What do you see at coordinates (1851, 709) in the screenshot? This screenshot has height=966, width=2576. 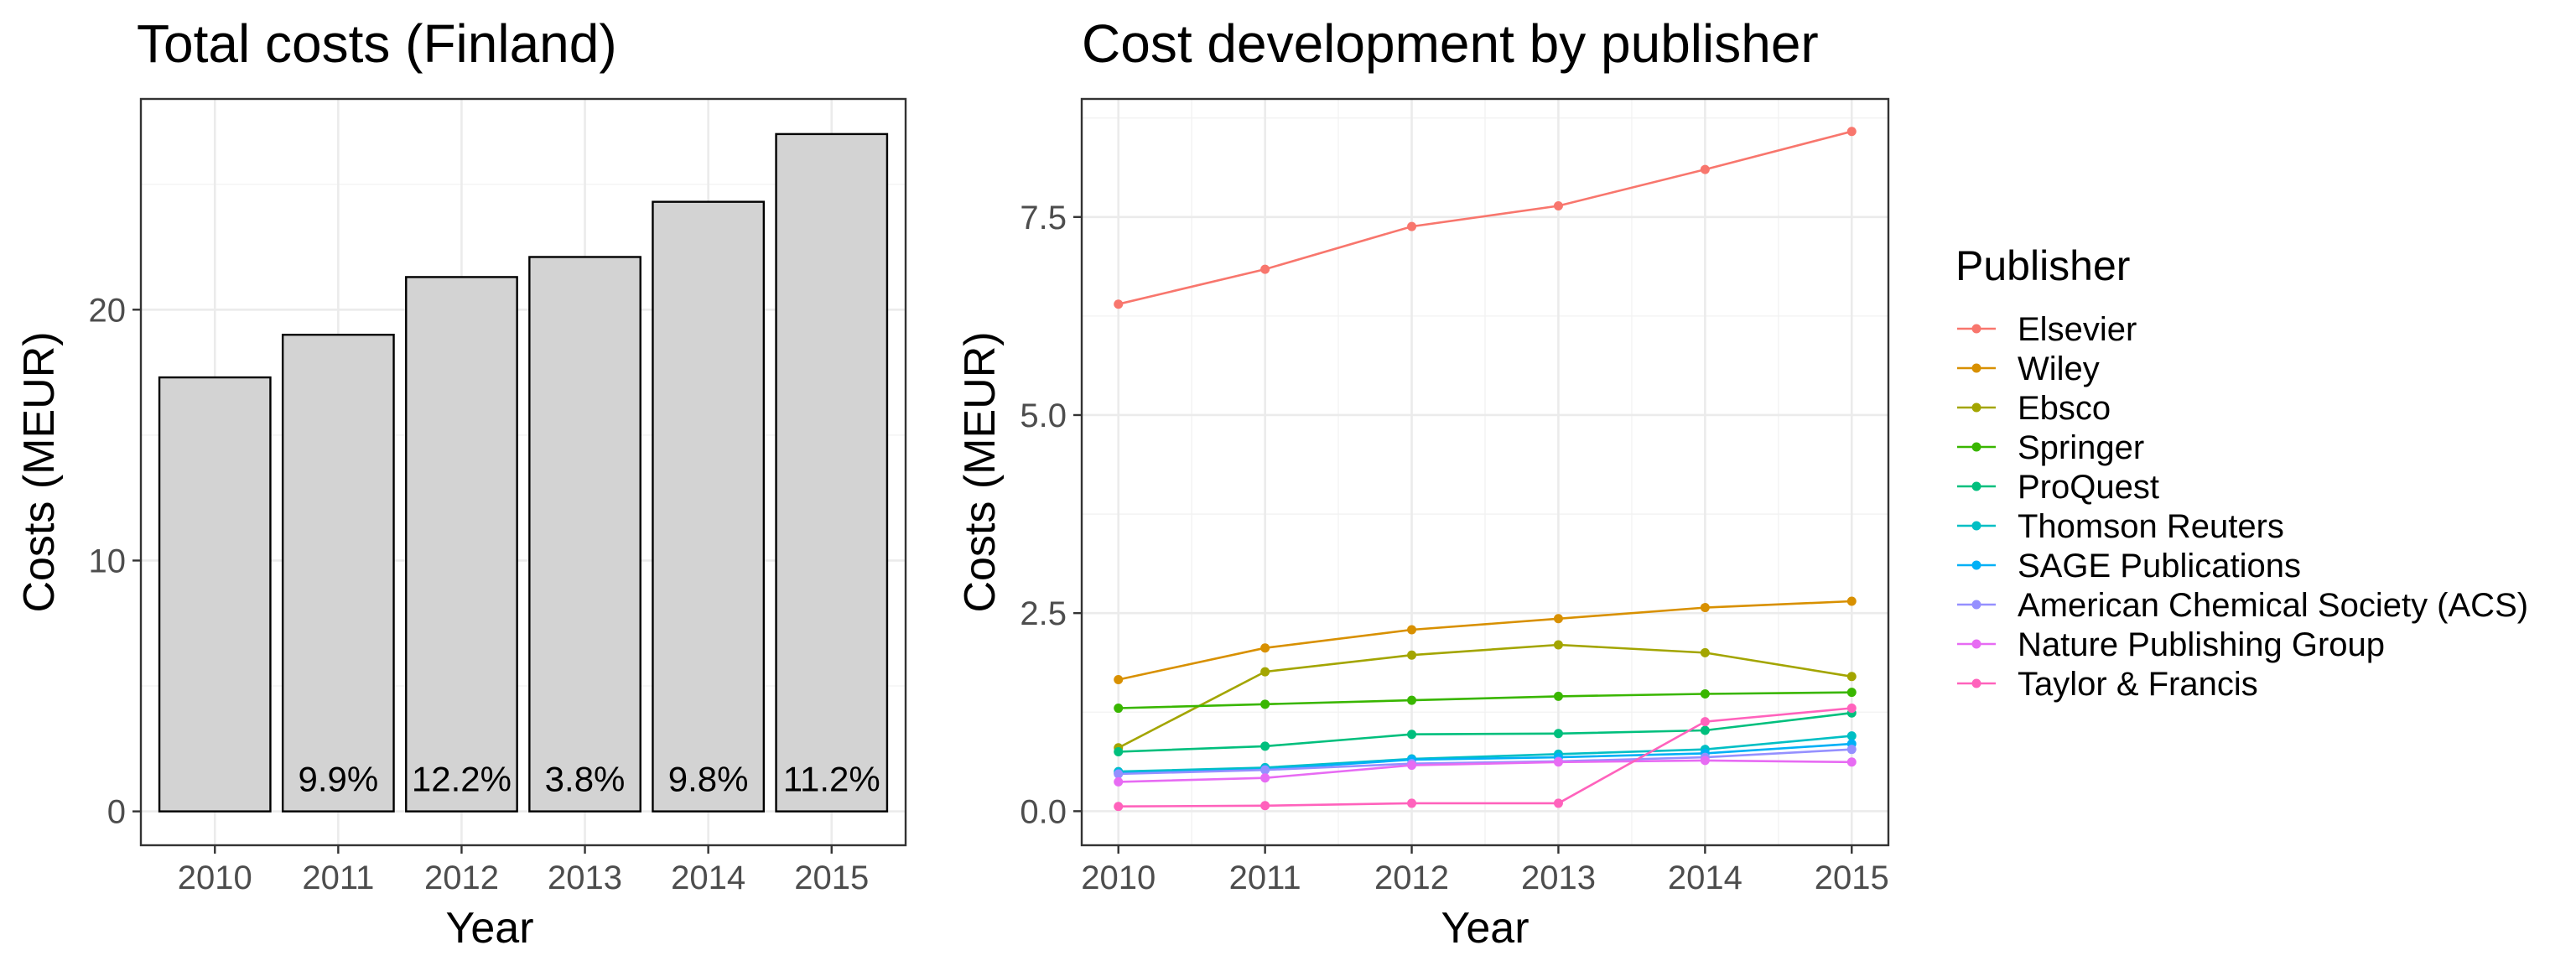 I see `point-taylor-francis-2015` at bounding box center [1851, 709].